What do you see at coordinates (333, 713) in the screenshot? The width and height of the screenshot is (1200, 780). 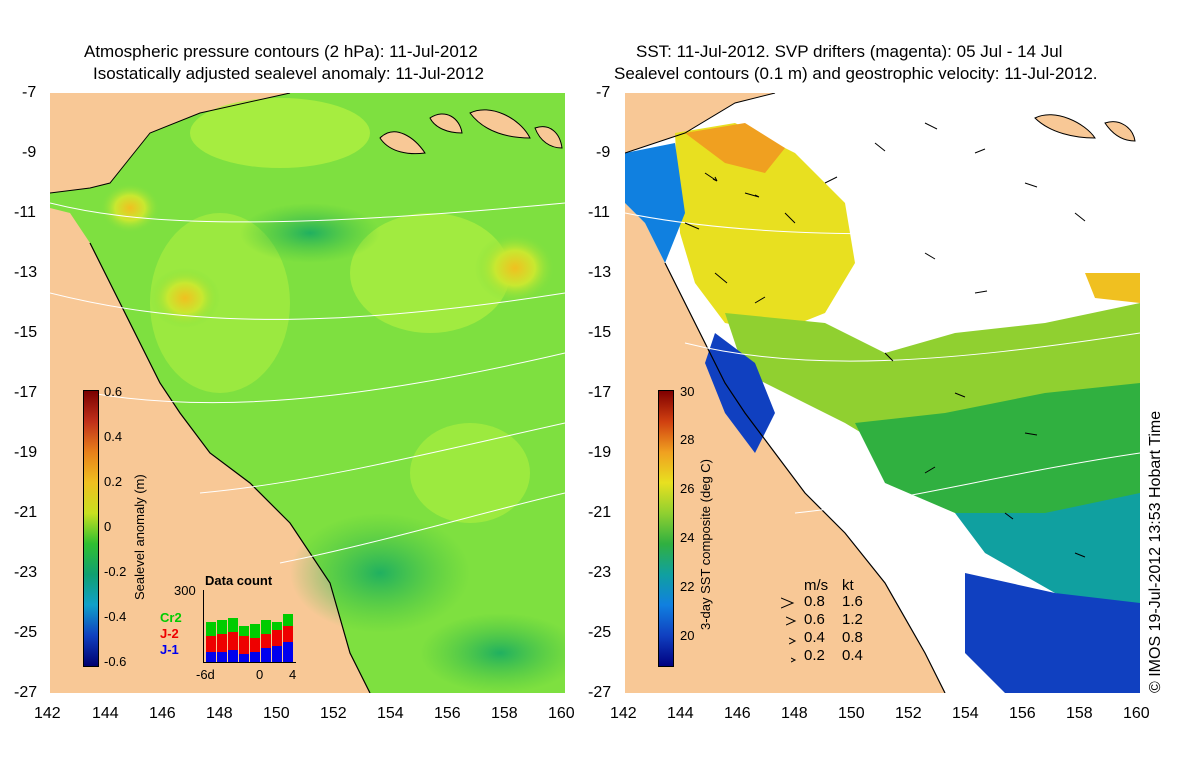 I see `left-lon-tick: 152` at bounding box center [333, 713].